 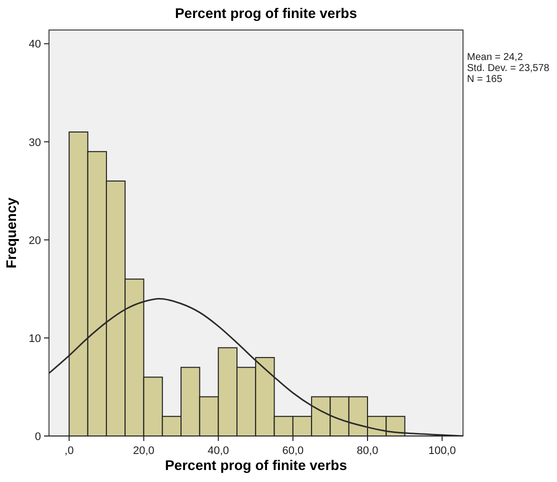 I want to click on x-tick-label: 100,0, so click(x=442, y=451).